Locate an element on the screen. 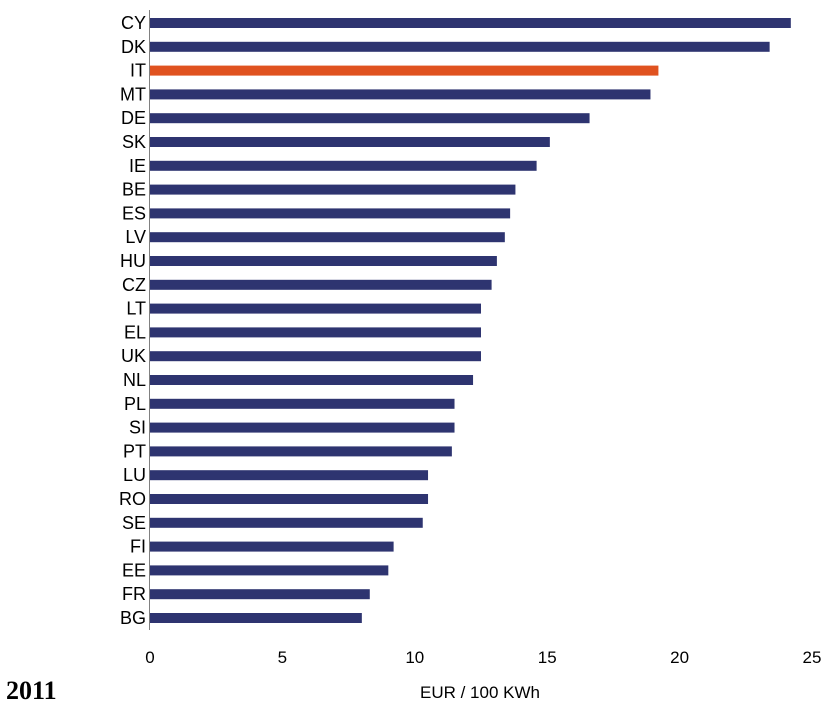 The height and width of the screenshot is (711, 826). year-label: 2011 is located at coordinates (31, 690).